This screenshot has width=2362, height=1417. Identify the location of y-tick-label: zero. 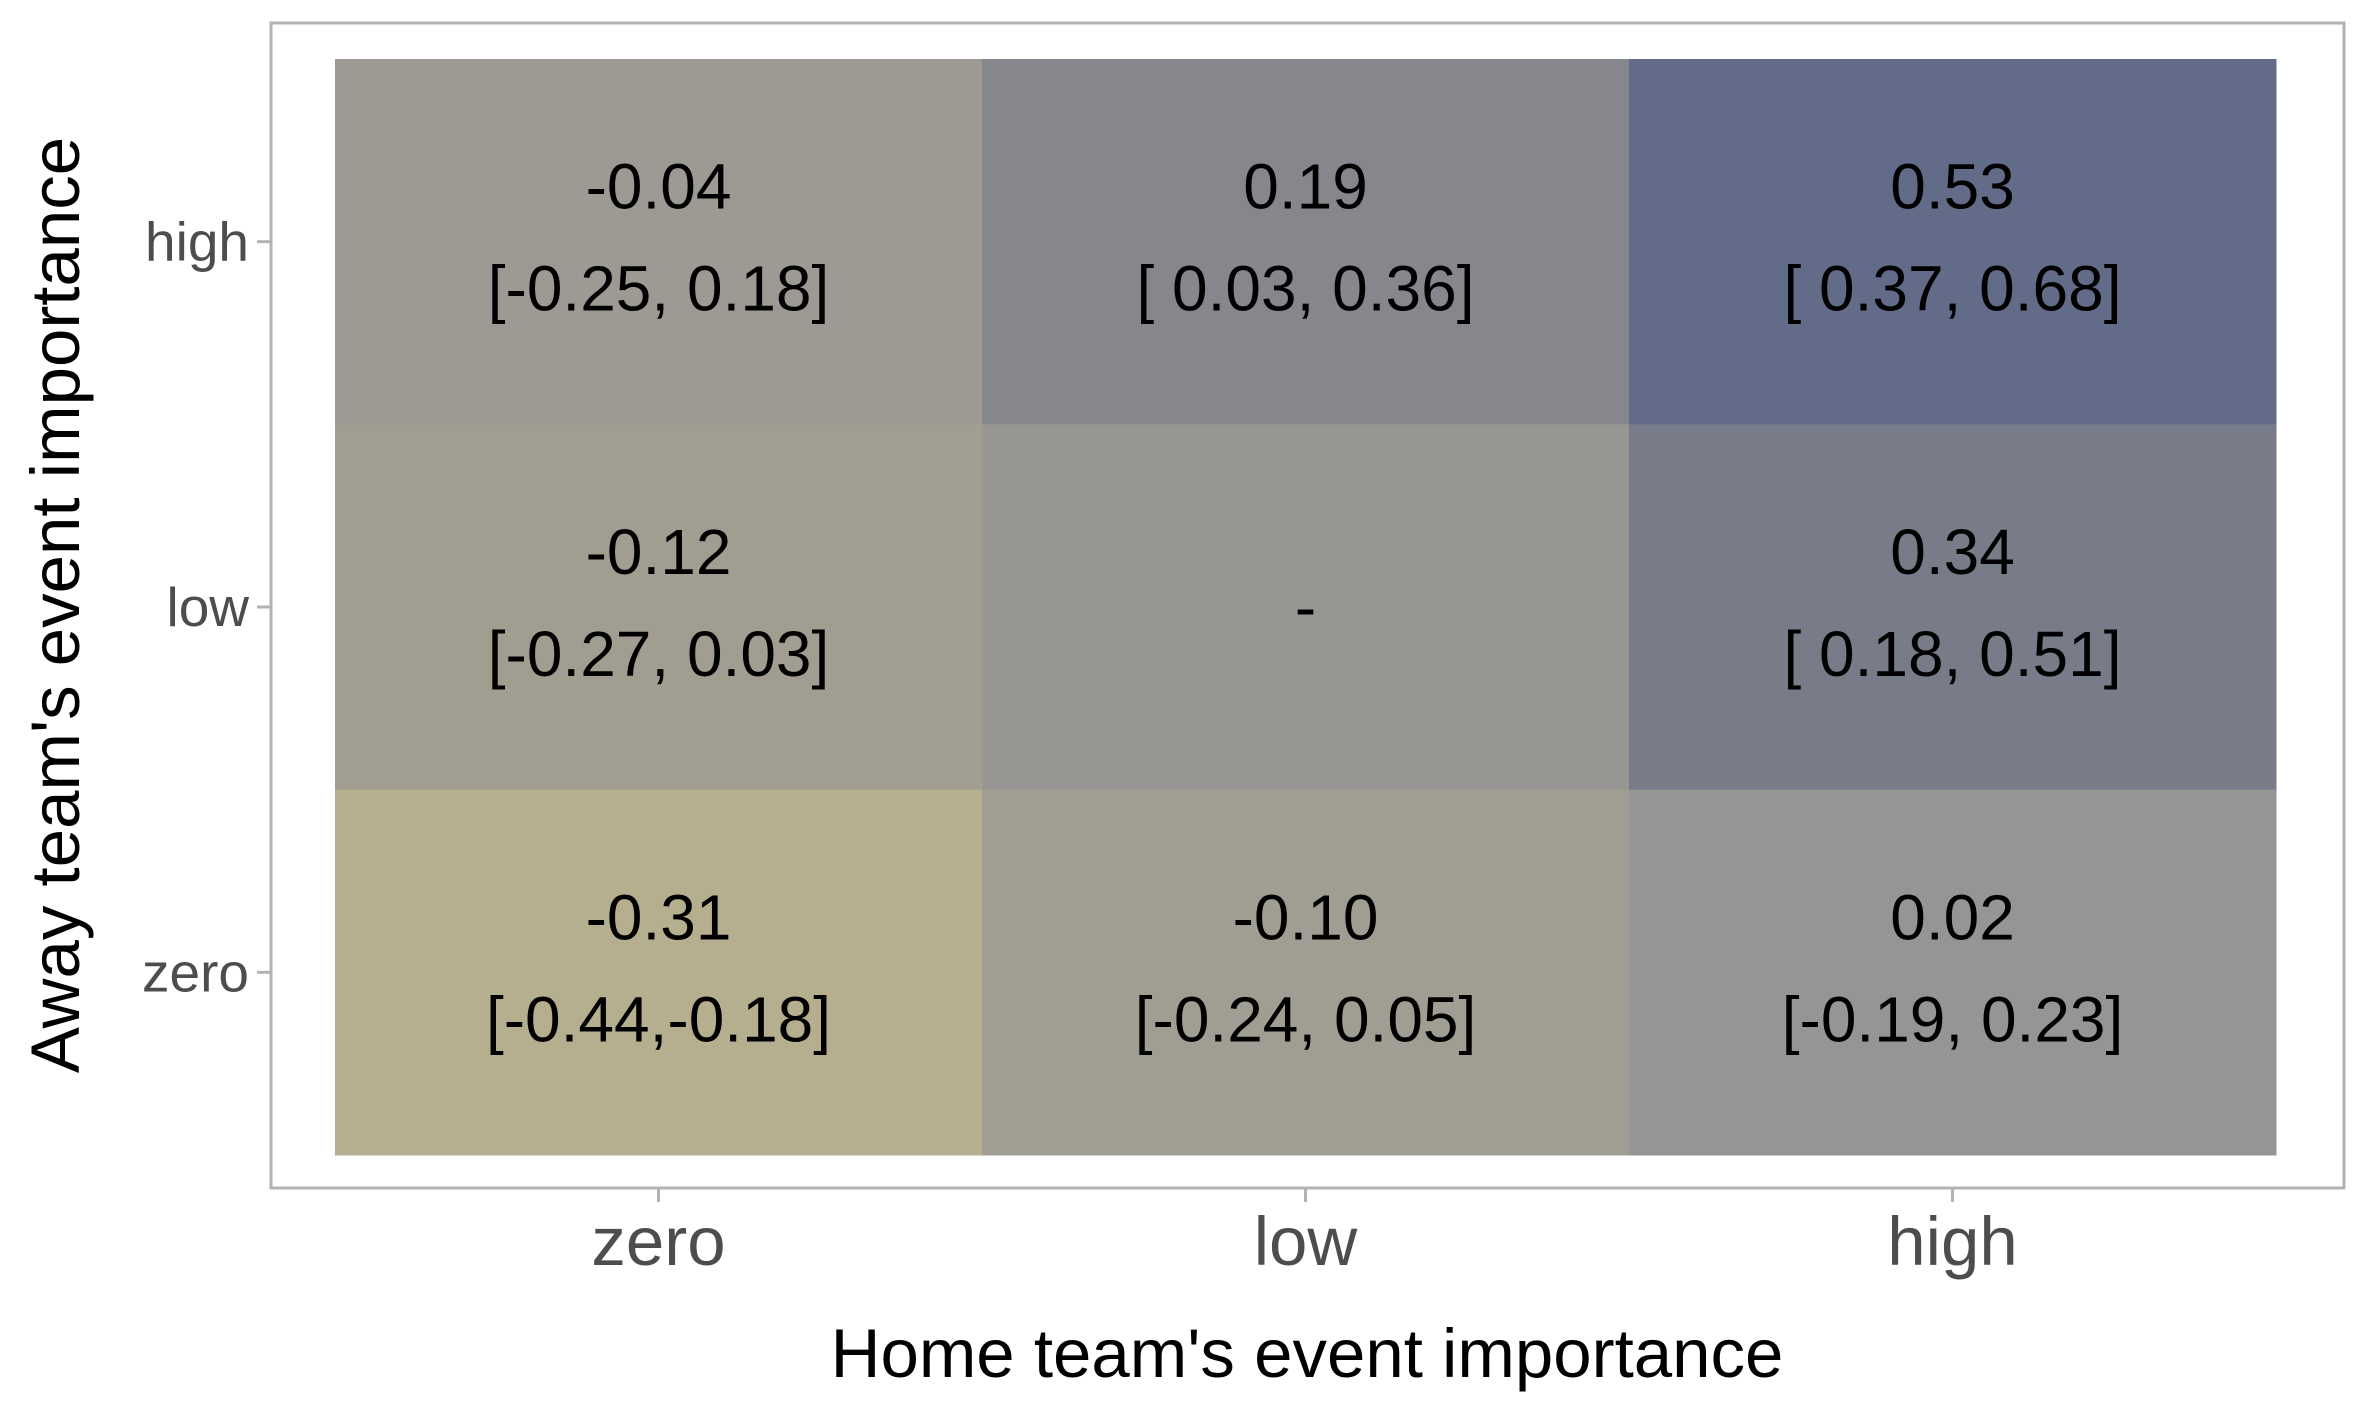
(195, 972).